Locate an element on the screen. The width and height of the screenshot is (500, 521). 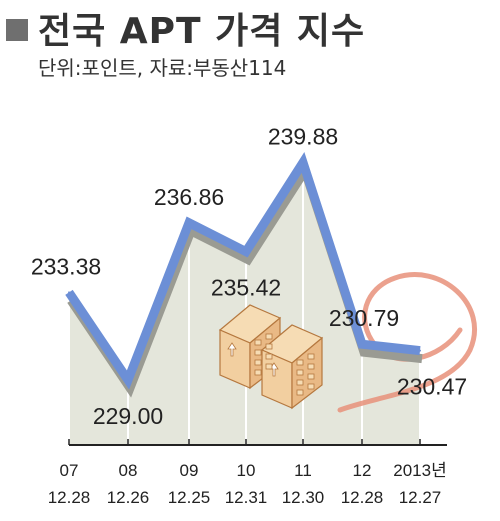
data-label: 233.38 is located at coordinates (66, 266).